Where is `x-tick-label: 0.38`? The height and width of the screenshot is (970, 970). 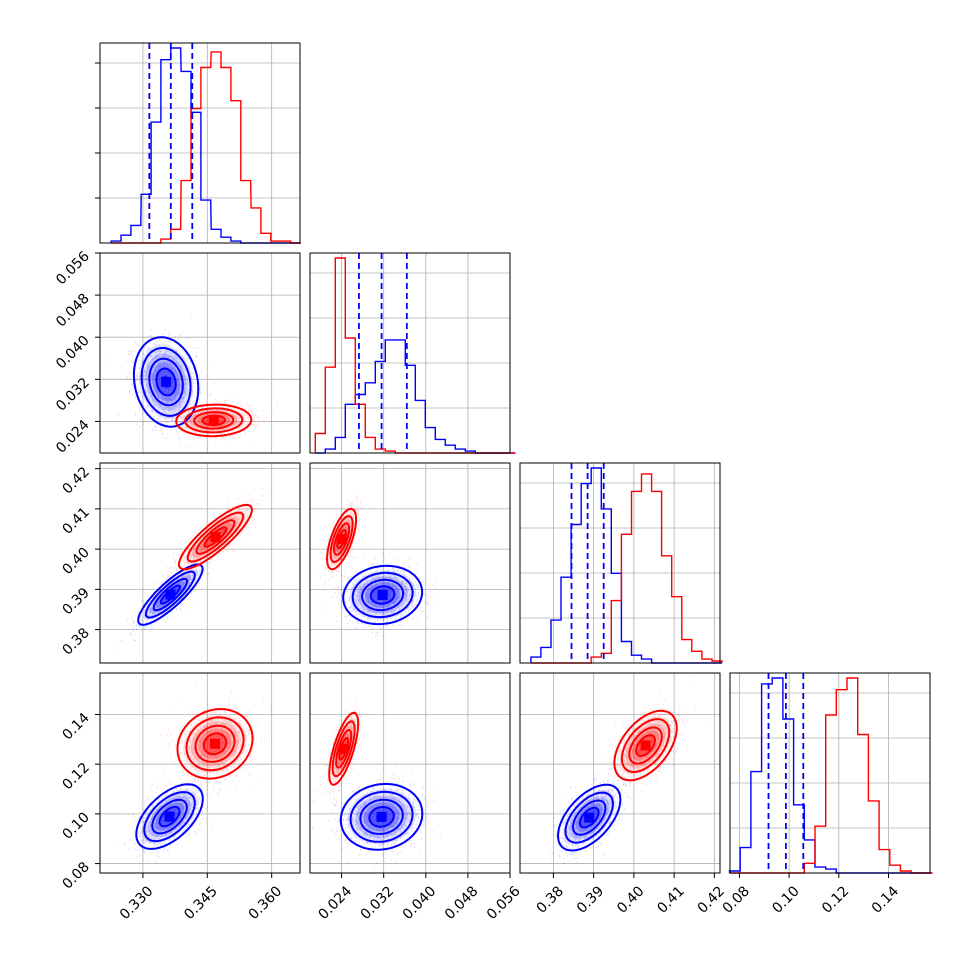
x-tick-label: 0.38 is located at coordinates (550, 899).